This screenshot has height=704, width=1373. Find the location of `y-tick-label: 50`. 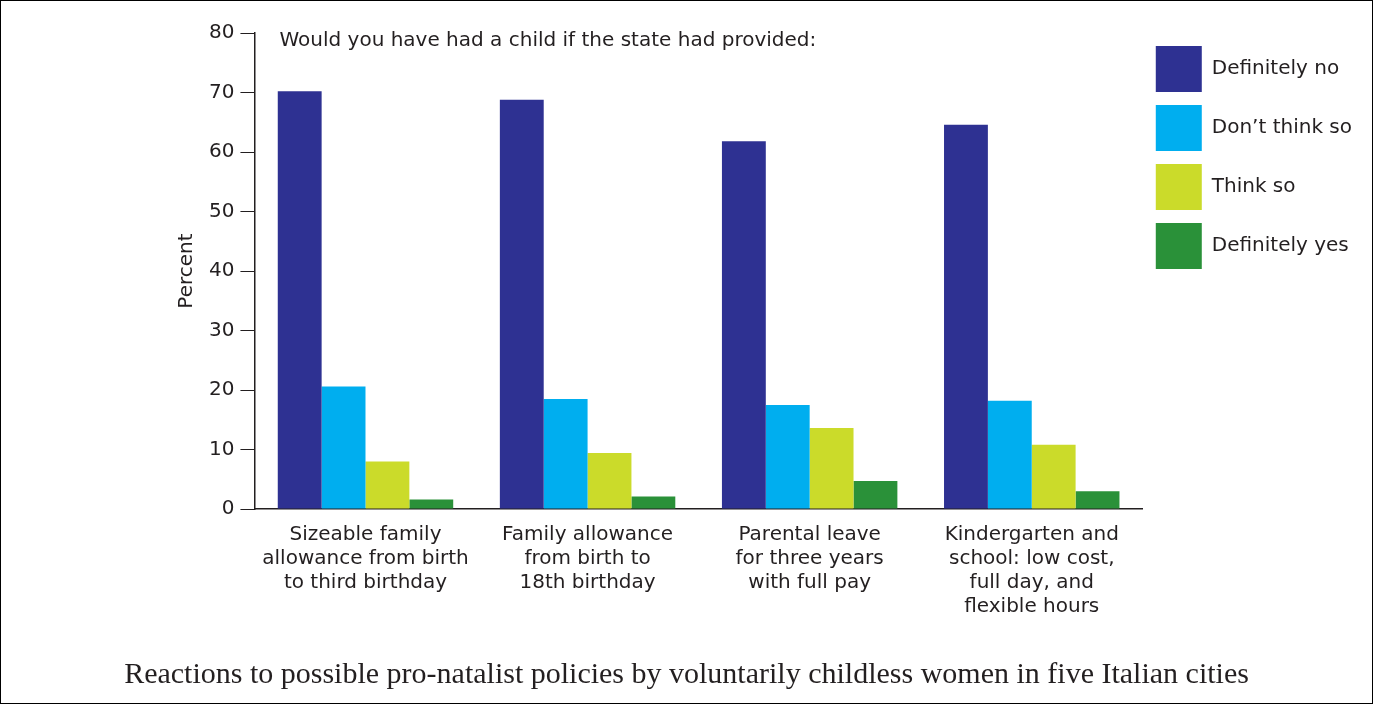

y-tick-label: 50 is located at coordinates (222, 209).